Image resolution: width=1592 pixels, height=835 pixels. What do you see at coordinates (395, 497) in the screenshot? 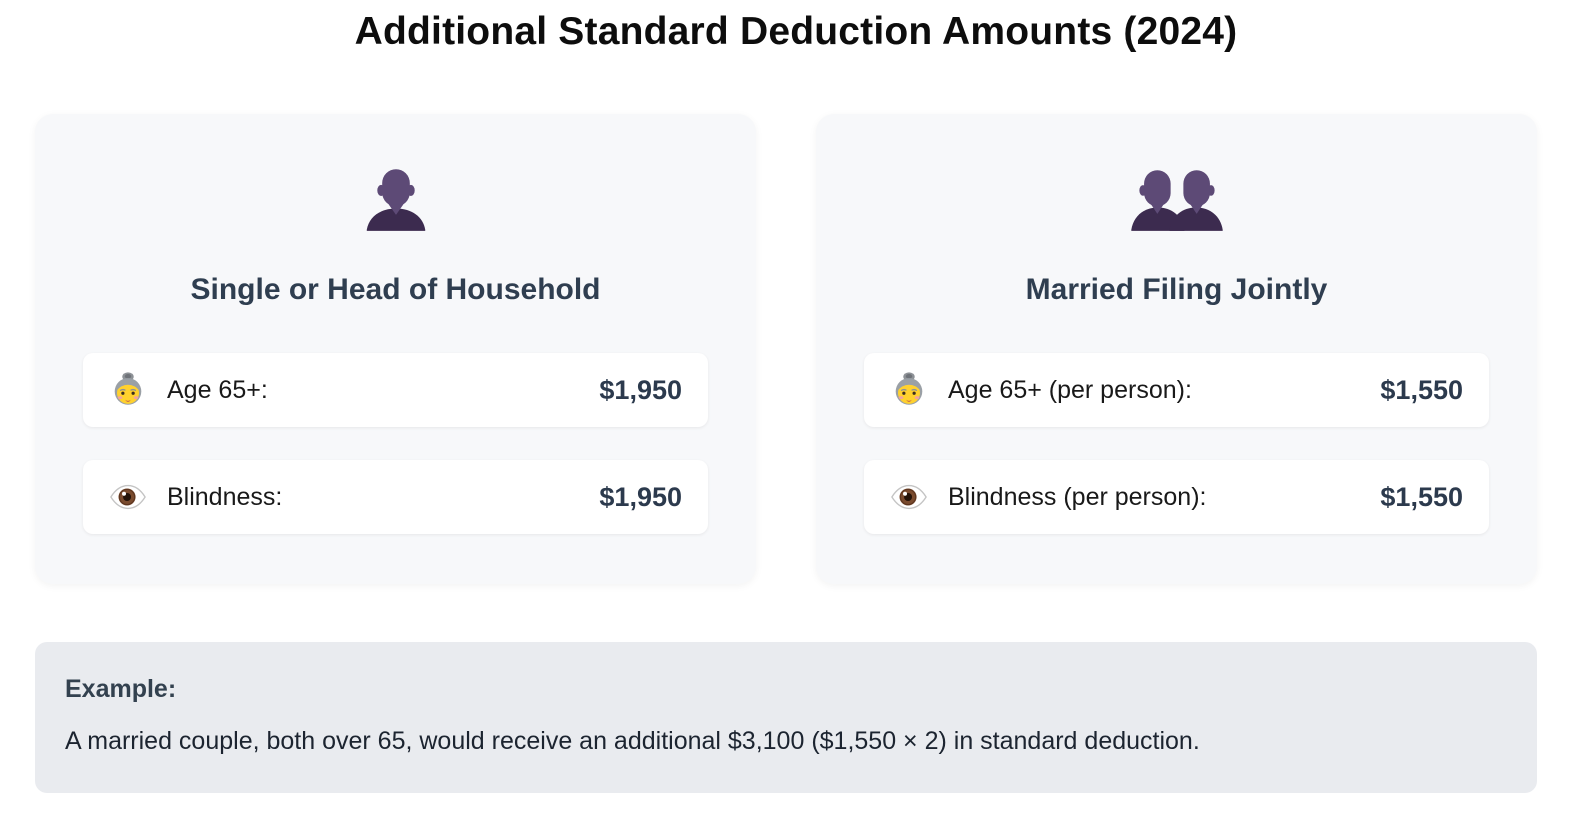
I see `deduction-row-blindness: Blindness: $1,950` at bounding box center [395, 497].